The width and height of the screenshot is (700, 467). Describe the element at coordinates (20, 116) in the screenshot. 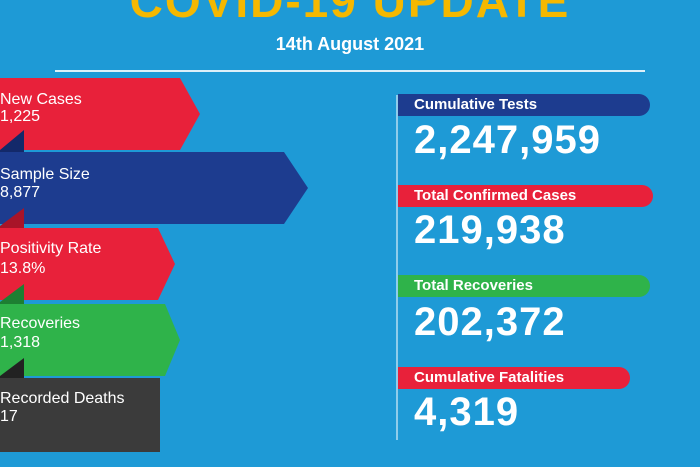

I see `new-cases-value: 1,225` at that location.